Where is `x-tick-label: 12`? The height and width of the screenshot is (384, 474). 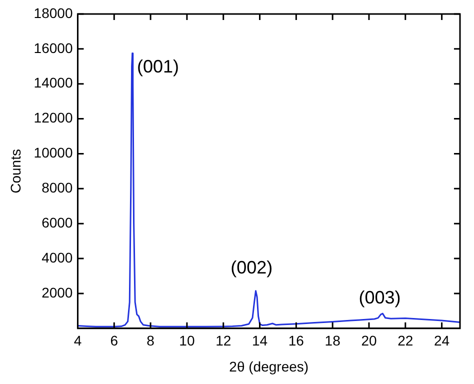 x-tick-label: 12 is located at coordinates (224, 340).